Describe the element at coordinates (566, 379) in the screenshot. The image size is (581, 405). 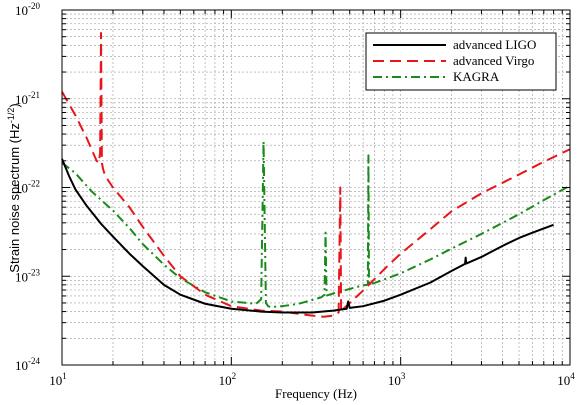
I see `x-tick-label: 10⁴` at that location.